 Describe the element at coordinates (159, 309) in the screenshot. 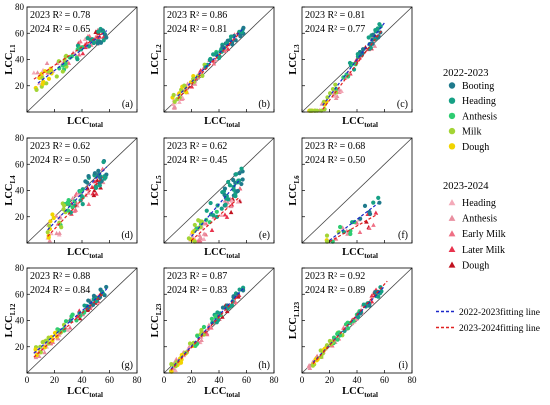

I see `y-axis-label-sub: L23` at that location.